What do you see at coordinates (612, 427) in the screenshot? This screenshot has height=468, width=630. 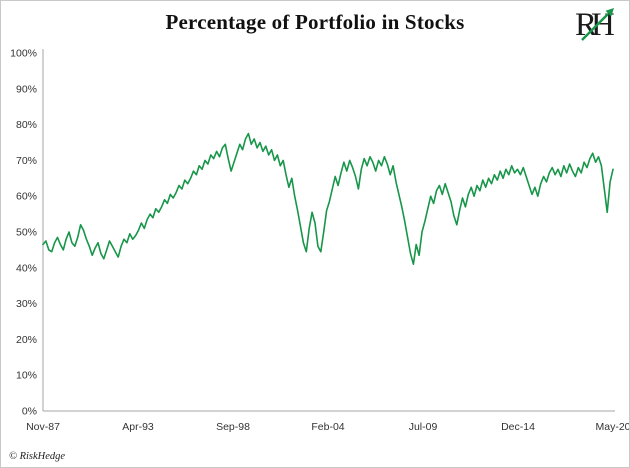 I see `x-axis-tick-label: May-20` at bounding box center [612, 427].